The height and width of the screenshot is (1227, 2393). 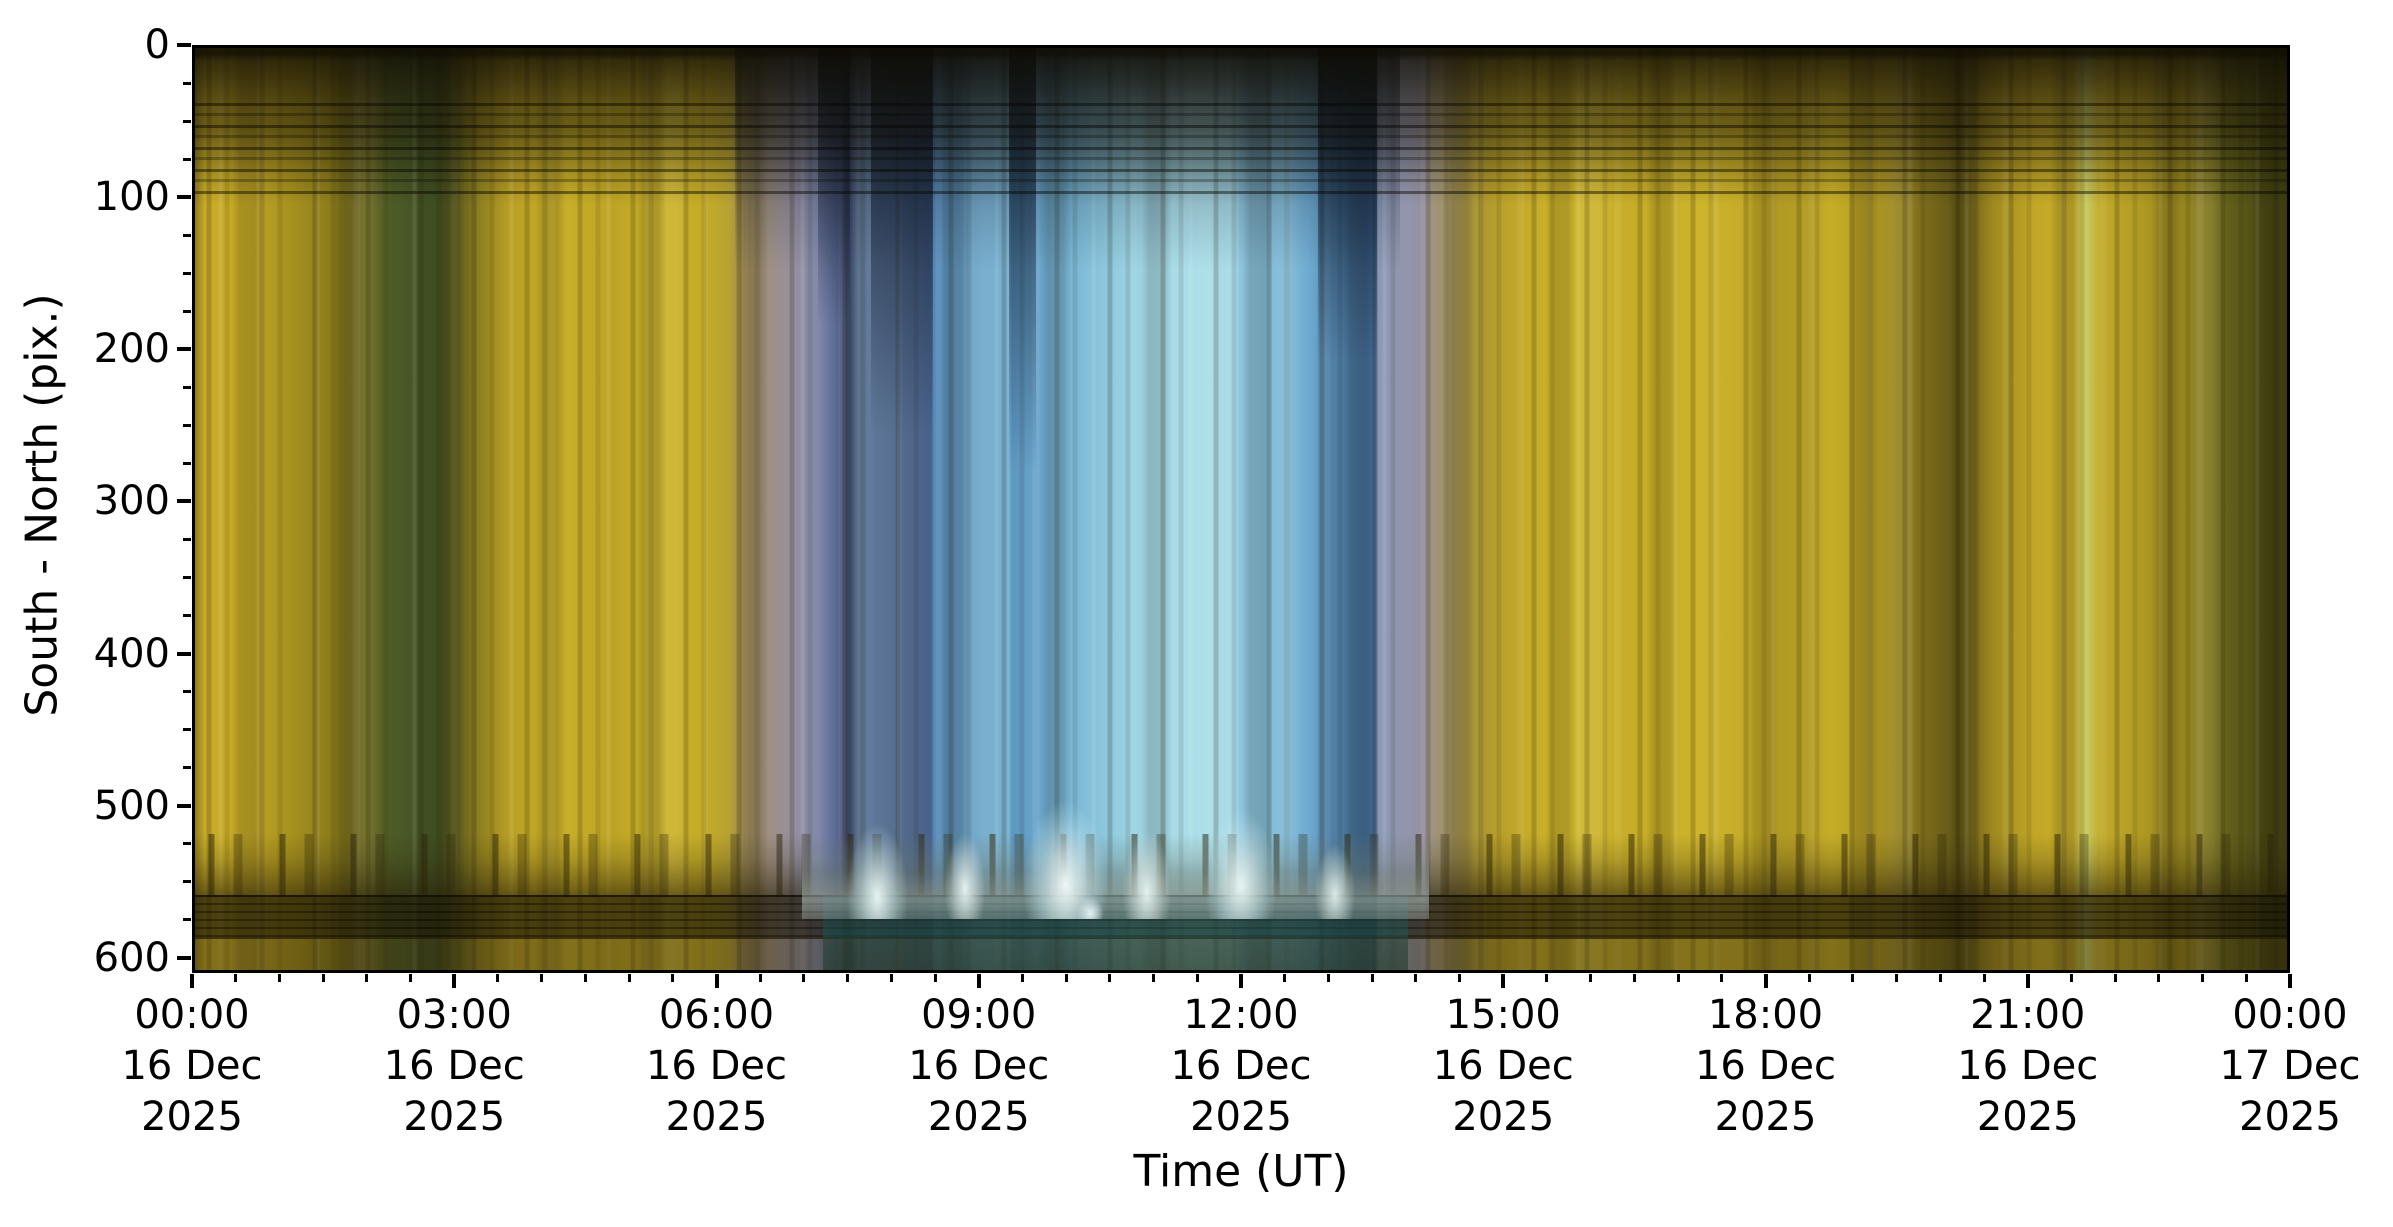 What do you see at coordinates (2028, 1015) in the screenshot?
I see `x-tick-label-time: 21:00` at bounding box center [2028, 1015].